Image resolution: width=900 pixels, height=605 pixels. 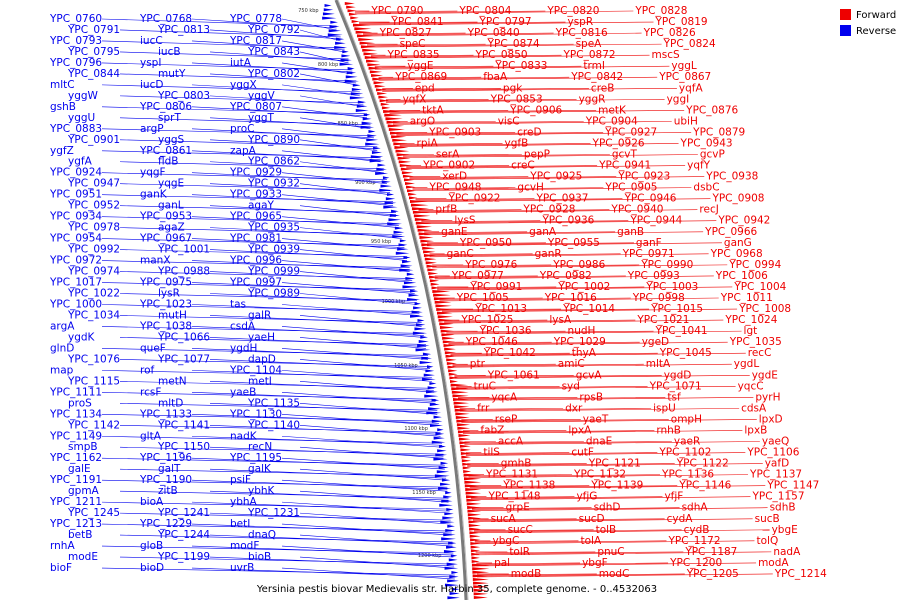 What do you see at coordinates (699, 166) in the screenshot?
I see `forward-gene-label: yqfY` at bounding box center [699, 166].